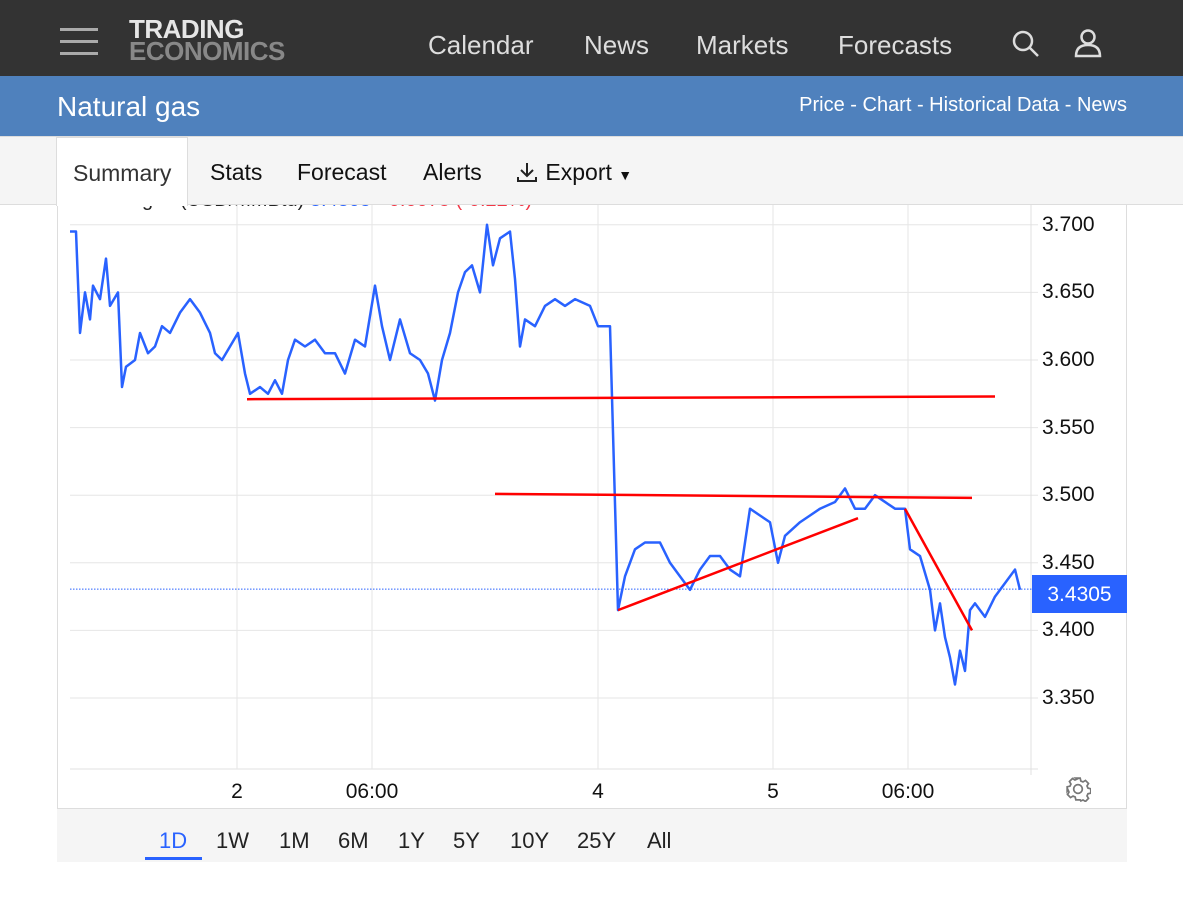 This screenshot has height=901, width=1183. What do you see at coordinates (1026, 44) in the screenshot?
I see `search-icon` at bounding box center [1026, 44].